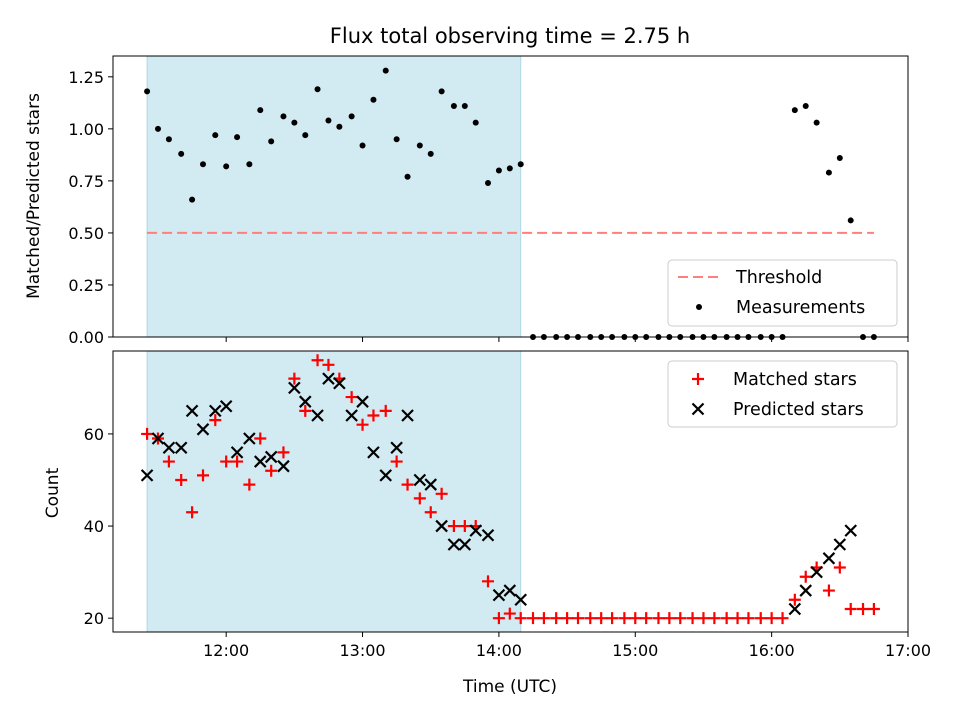  I want to click on y-tick-label: 40, so click(94, 526).